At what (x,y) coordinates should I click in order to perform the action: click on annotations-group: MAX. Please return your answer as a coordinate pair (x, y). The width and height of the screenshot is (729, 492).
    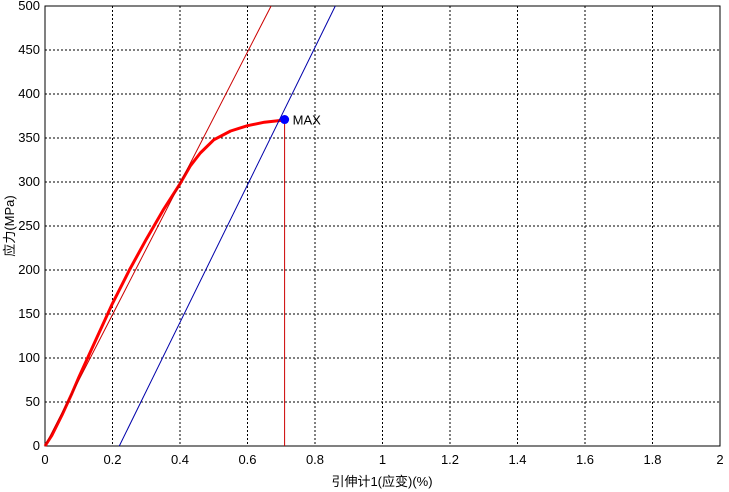
    Looking at the image, I should click on (300, 120).